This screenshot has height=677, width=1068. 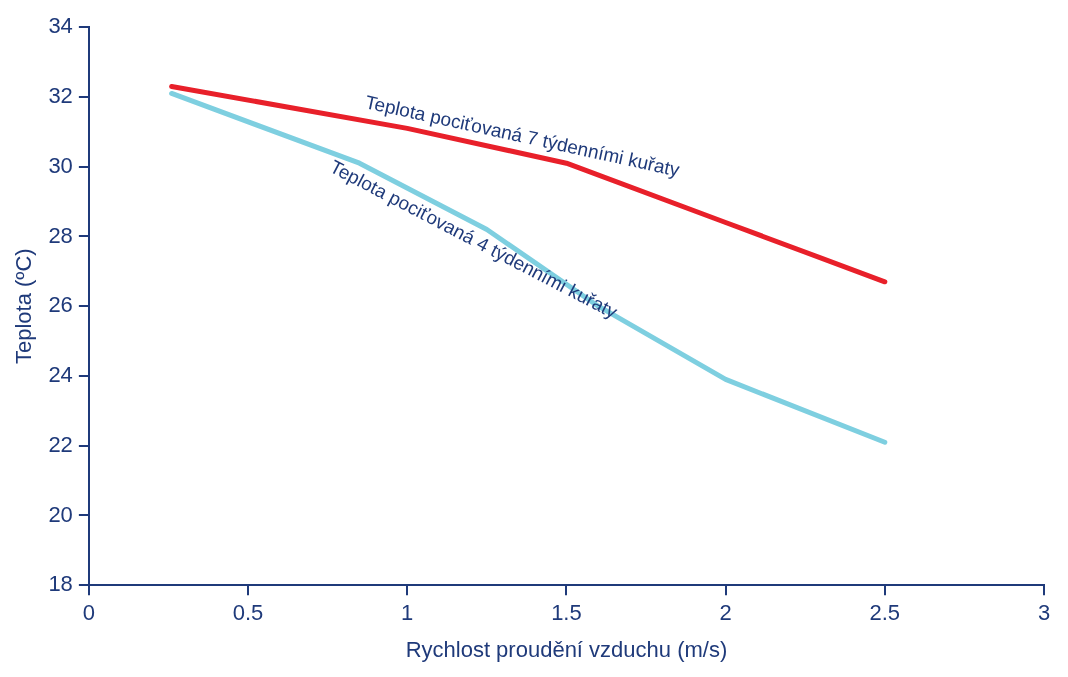 What do you see at coordinates (566, 649) in the screenshot?
I see `x-axis-title: Rychlost proudění vzduchu (m/s)` at bounding box center [566, 649].